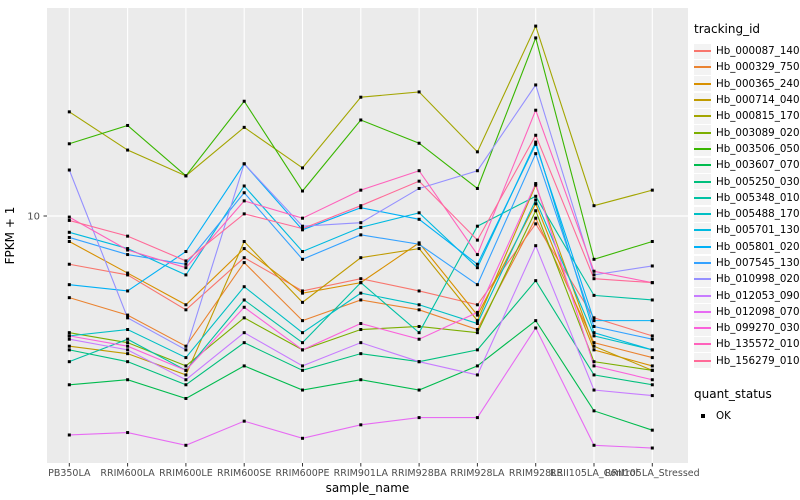 The height and width of the screenshot is (500, 800). What do you see at coordinates (747, 279) in the screenshot?
I see `legend-entry: Hb_010998_020` at bounding box center [747, 279].